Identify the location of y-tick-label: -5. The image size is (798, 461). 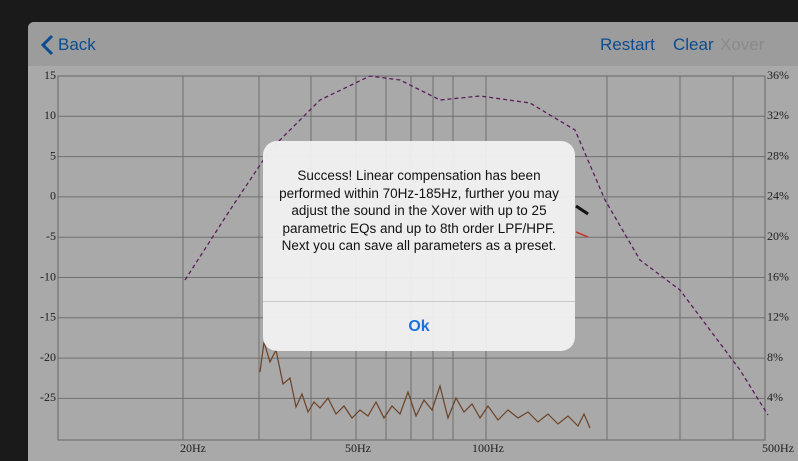
(51, 236).